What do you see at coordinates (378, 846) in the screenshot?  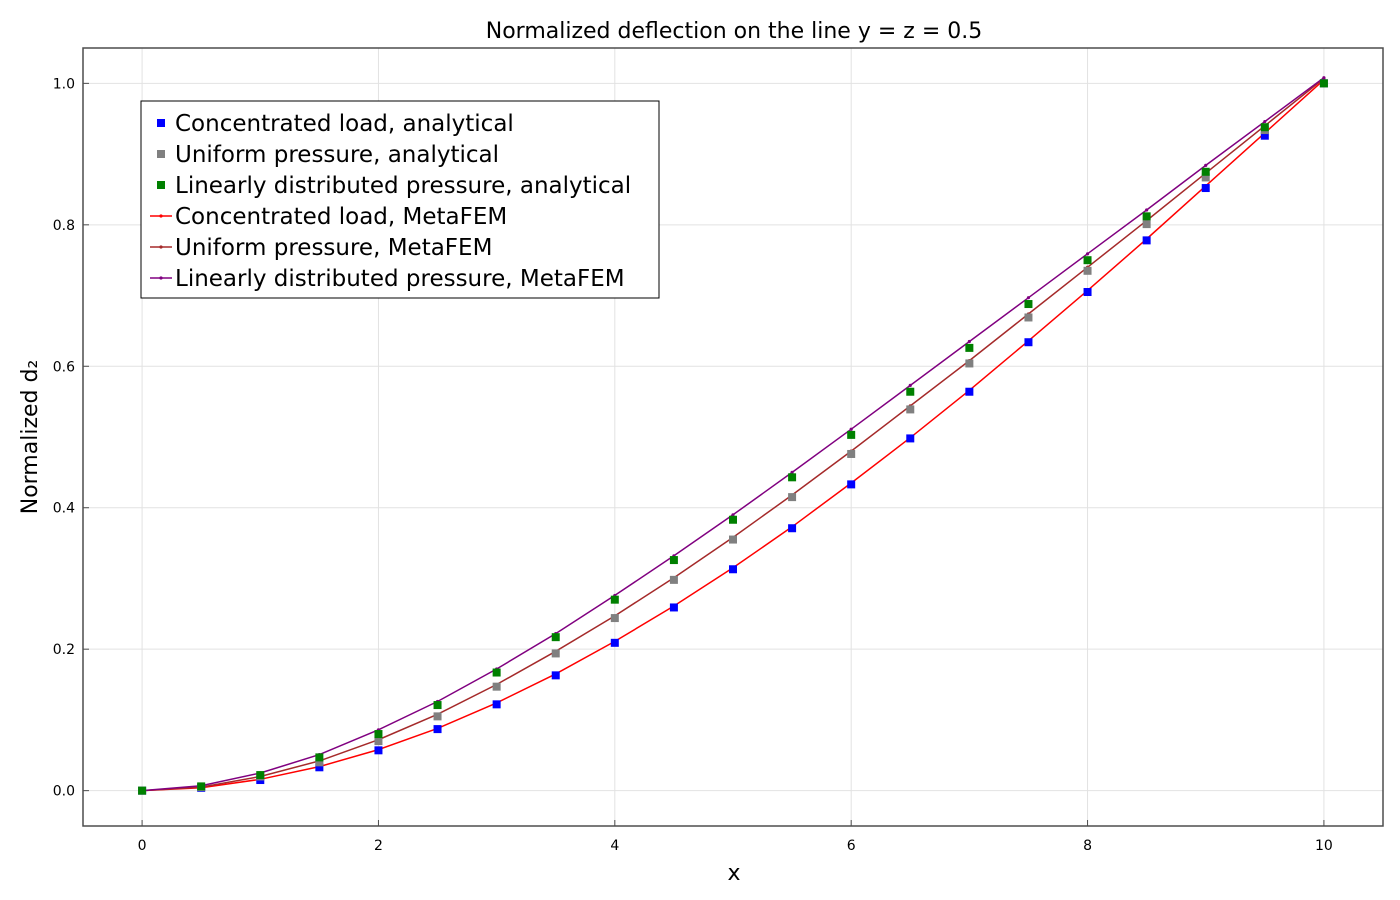 I see `x-tick-label: 2` at bounding box center [378, 846].